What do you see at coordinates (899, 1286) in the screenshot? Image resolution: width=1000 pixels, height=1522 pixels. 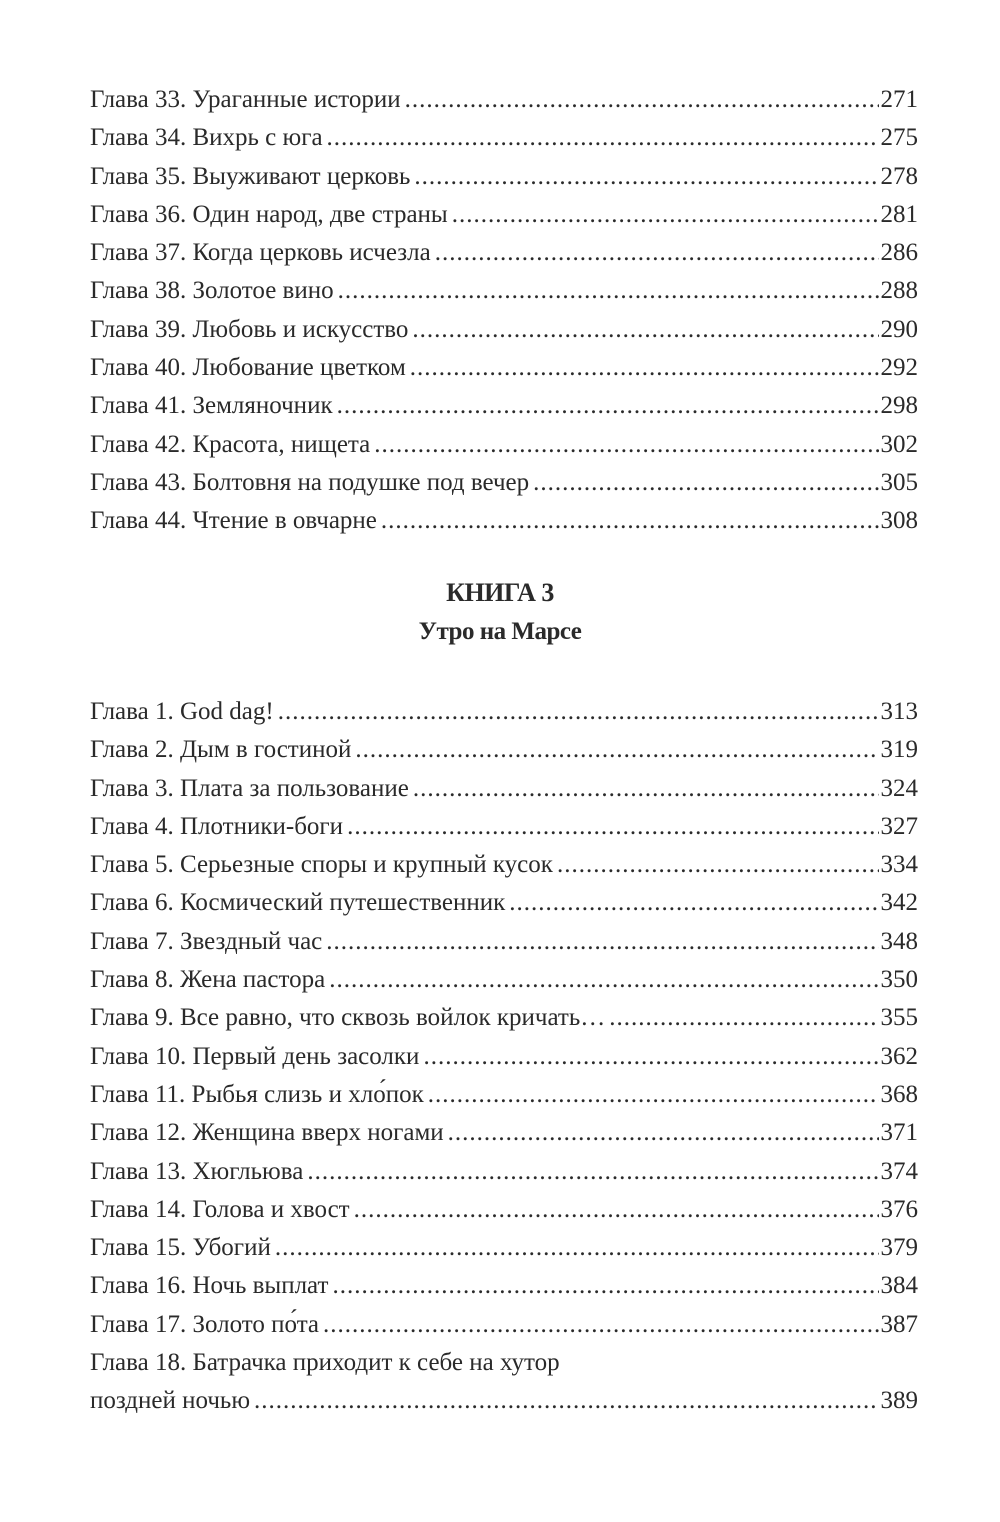 I see `toc-entry-page: 384` at bounding box center [899, 1286].